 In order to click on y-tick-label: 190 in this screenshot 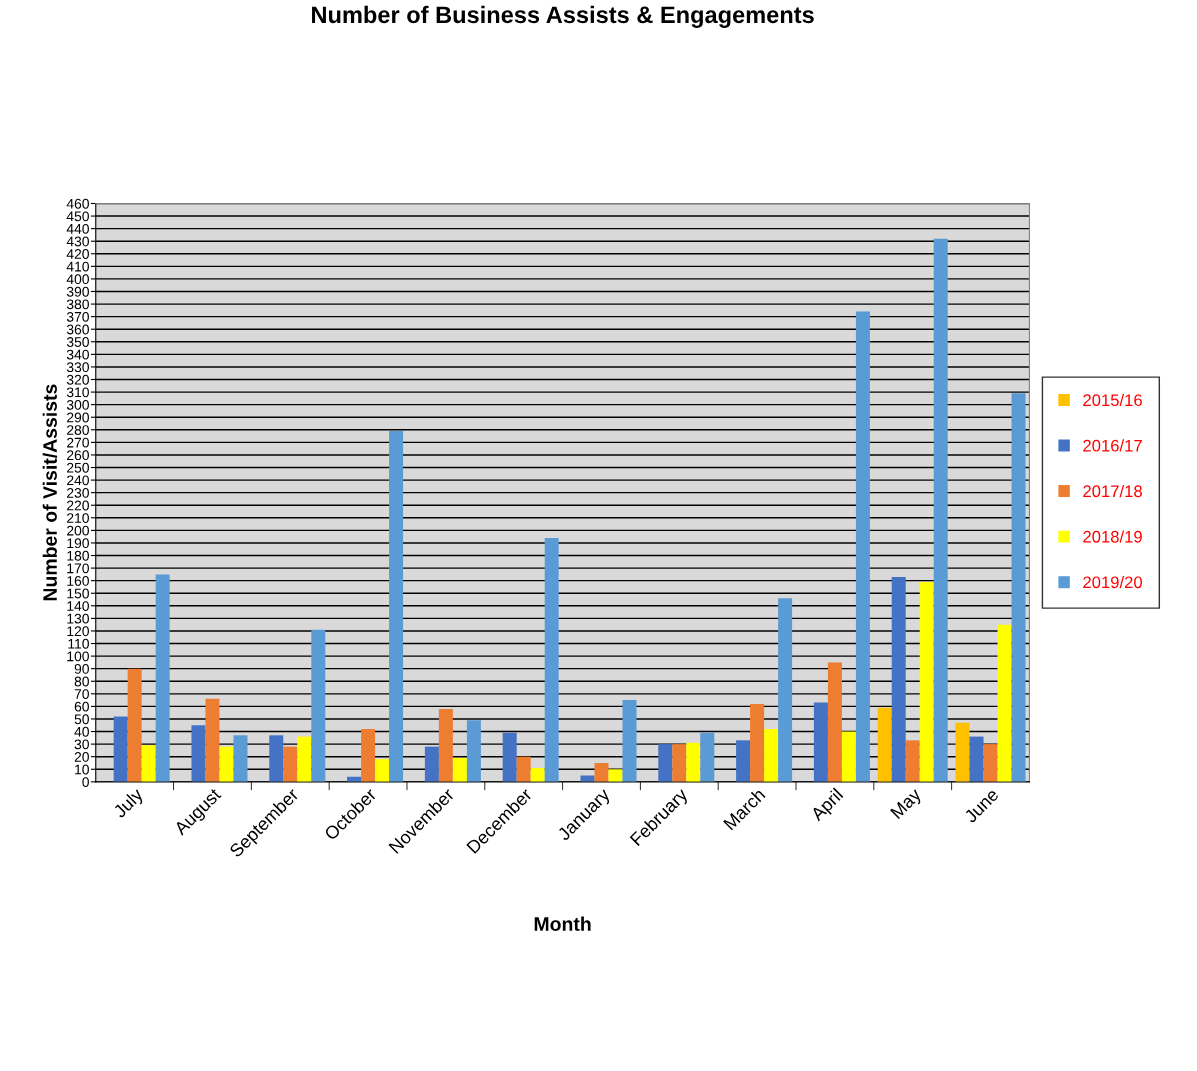, I will do `click(78, 543)`.